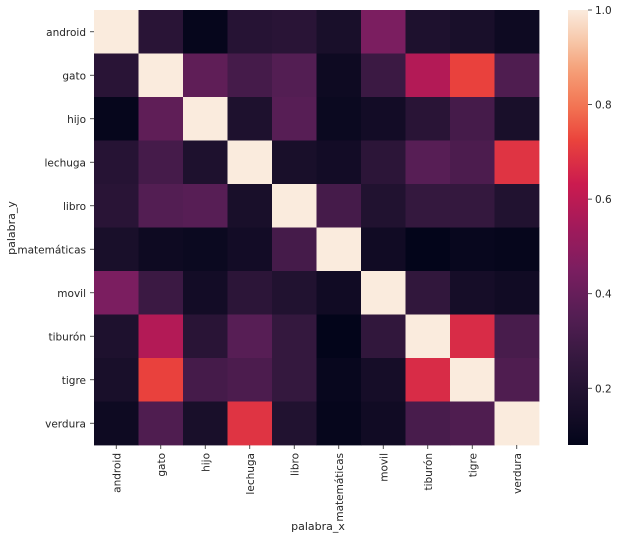 This screenshot has height=540, width=620. I want to click on x-tick-label: verdura, so click(518, 473).